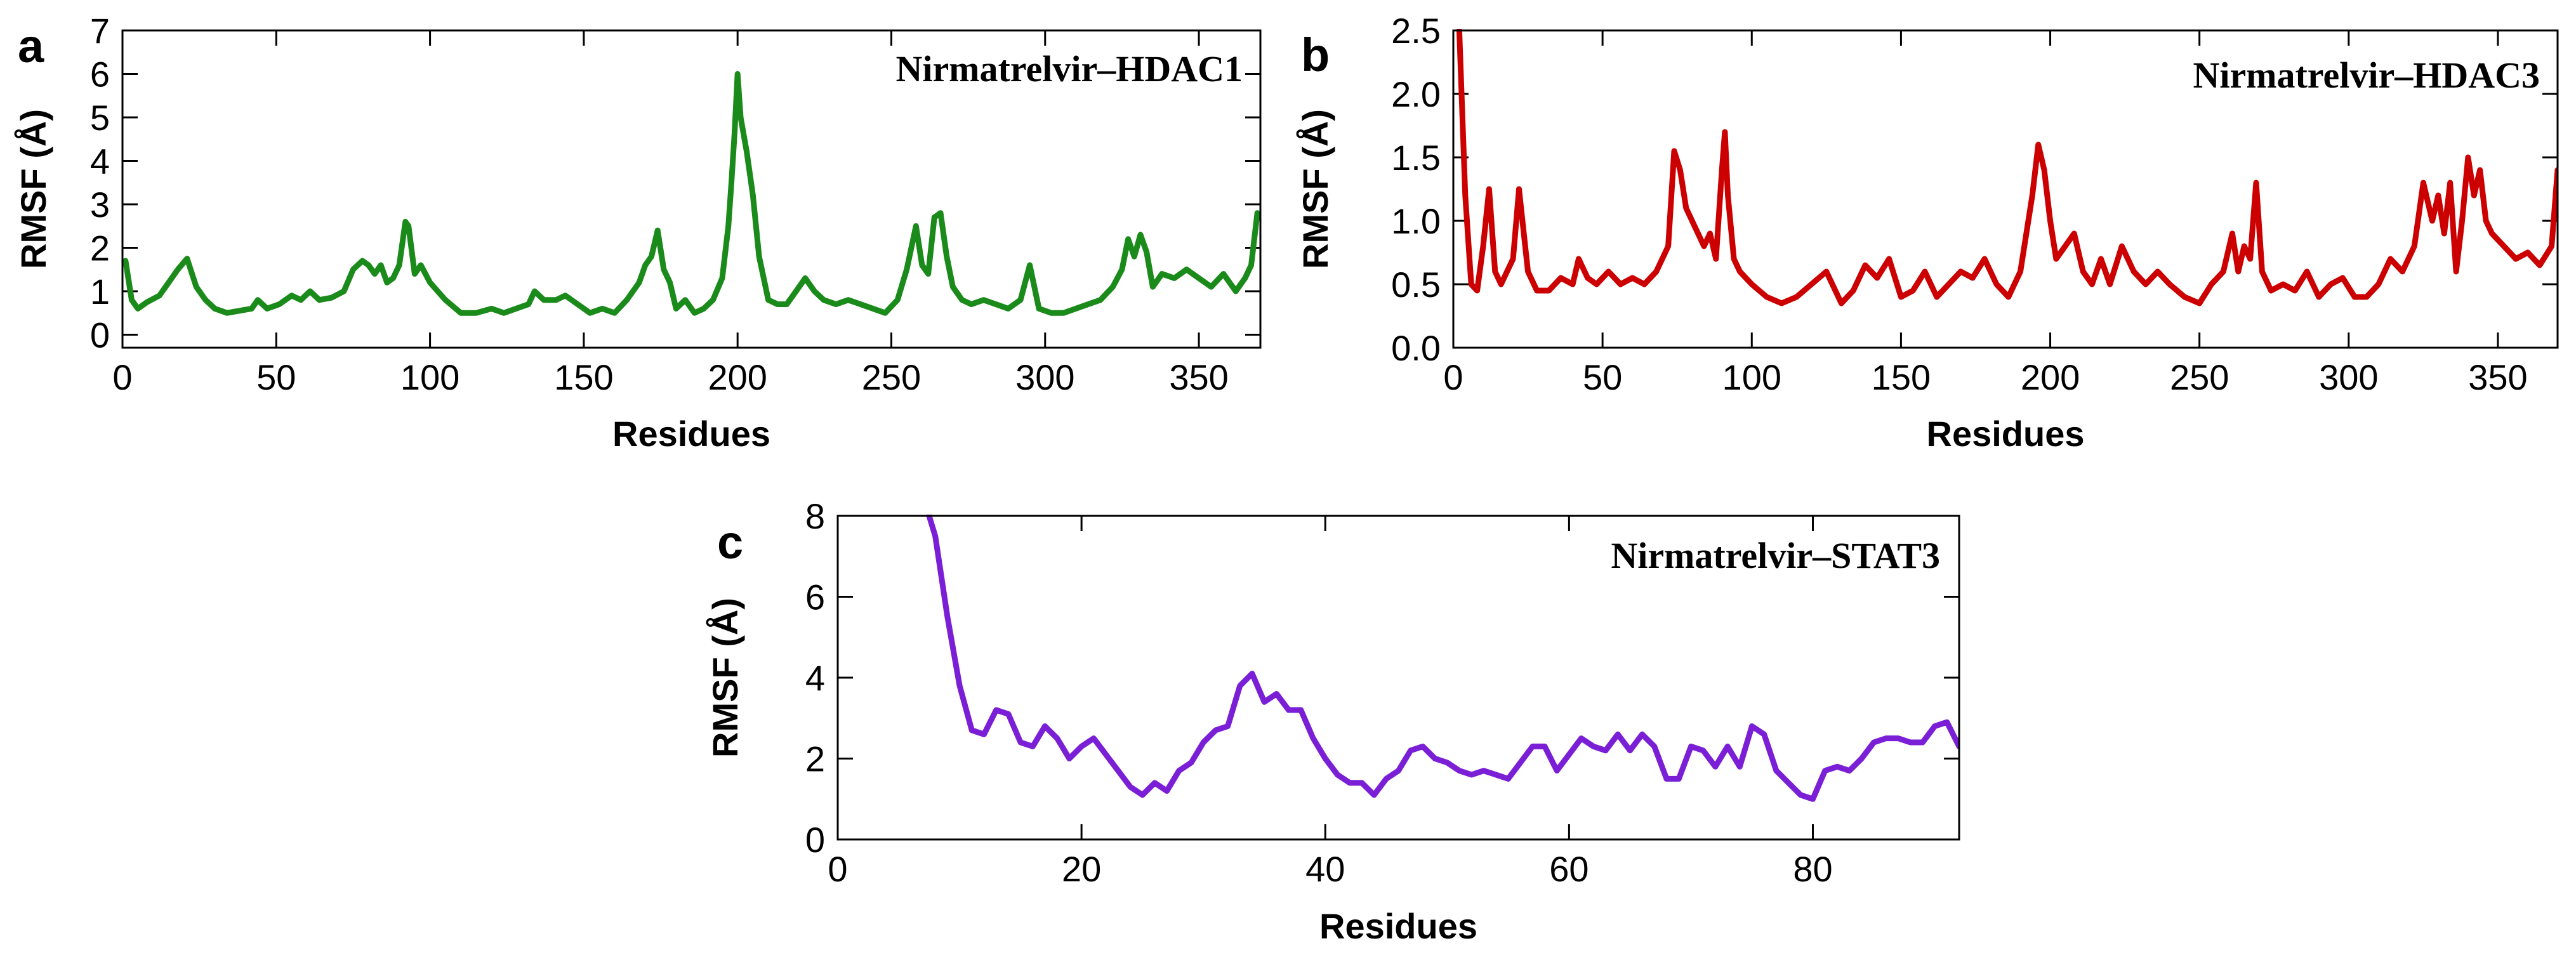 Image resolution: width=2576 pixels, height=967 pixels. Describe the element at coordinates (1315, 55) in the screenshot. I see `panel-letter-b: b` at that location.